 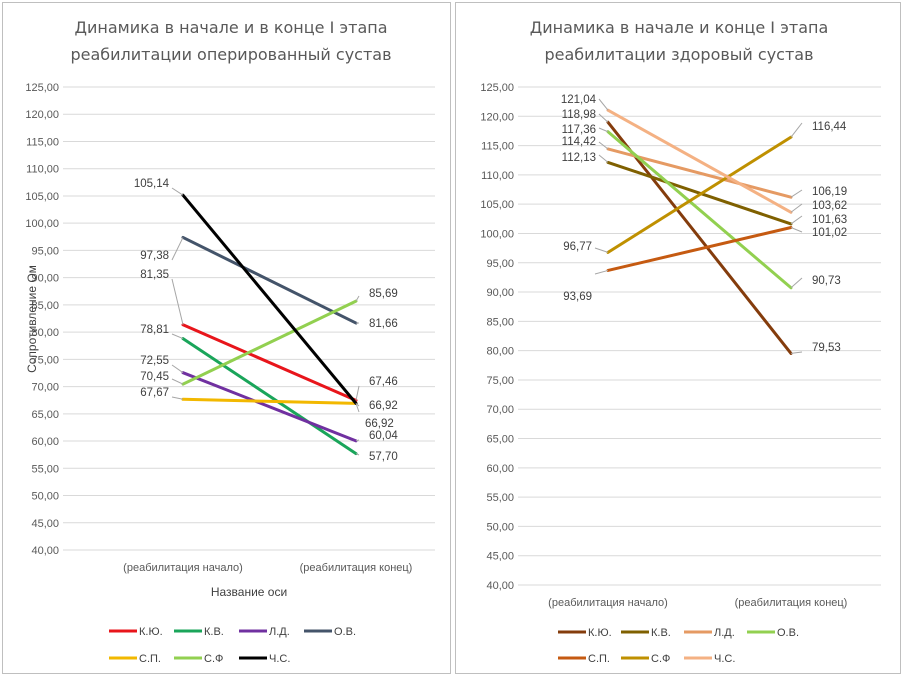 What do you see at coordinates (679, 27) in the screenshot?
I see `chart-title-line-1: Динамика в начале и конце I этапа` at bounding box center [679, 27].